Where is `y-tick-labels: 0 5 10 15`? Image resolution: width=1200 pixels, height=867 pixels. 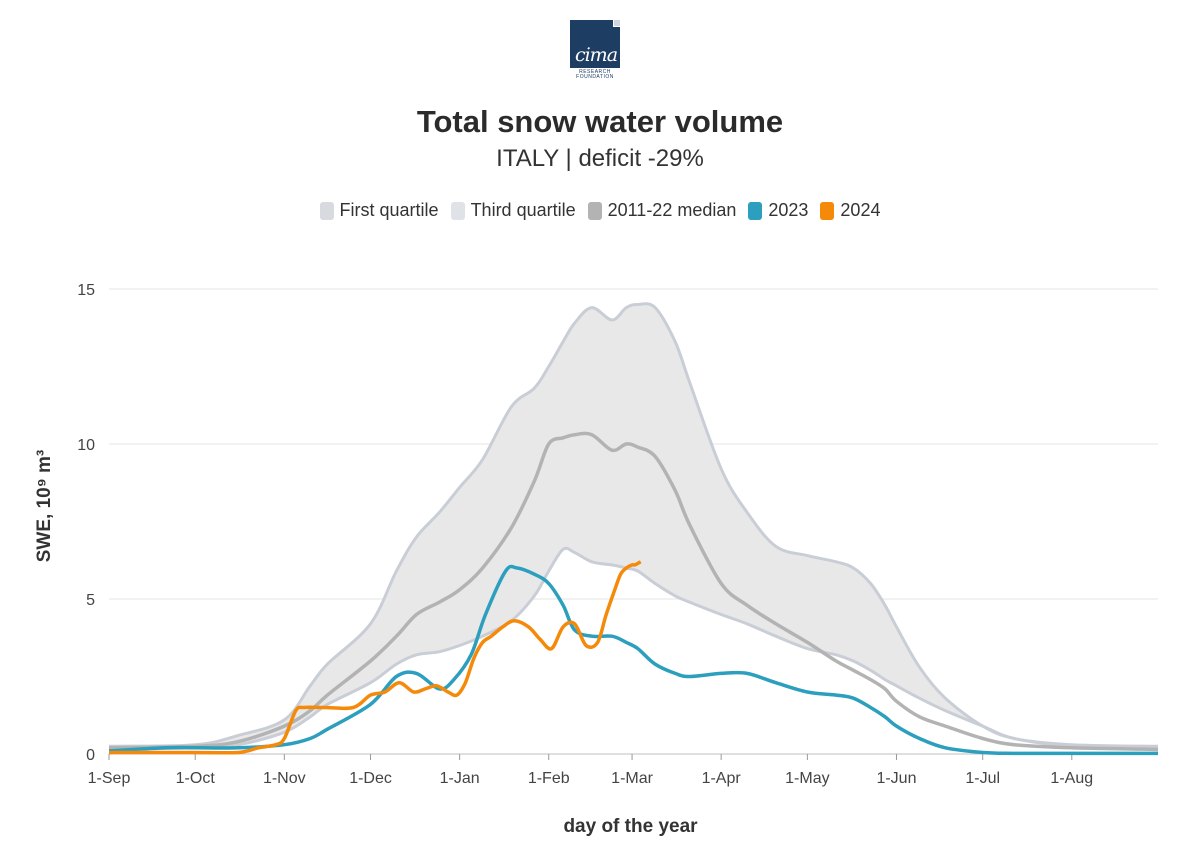
y-tick-labels: 0 5 10 15 is located at coordinates (86, 523).